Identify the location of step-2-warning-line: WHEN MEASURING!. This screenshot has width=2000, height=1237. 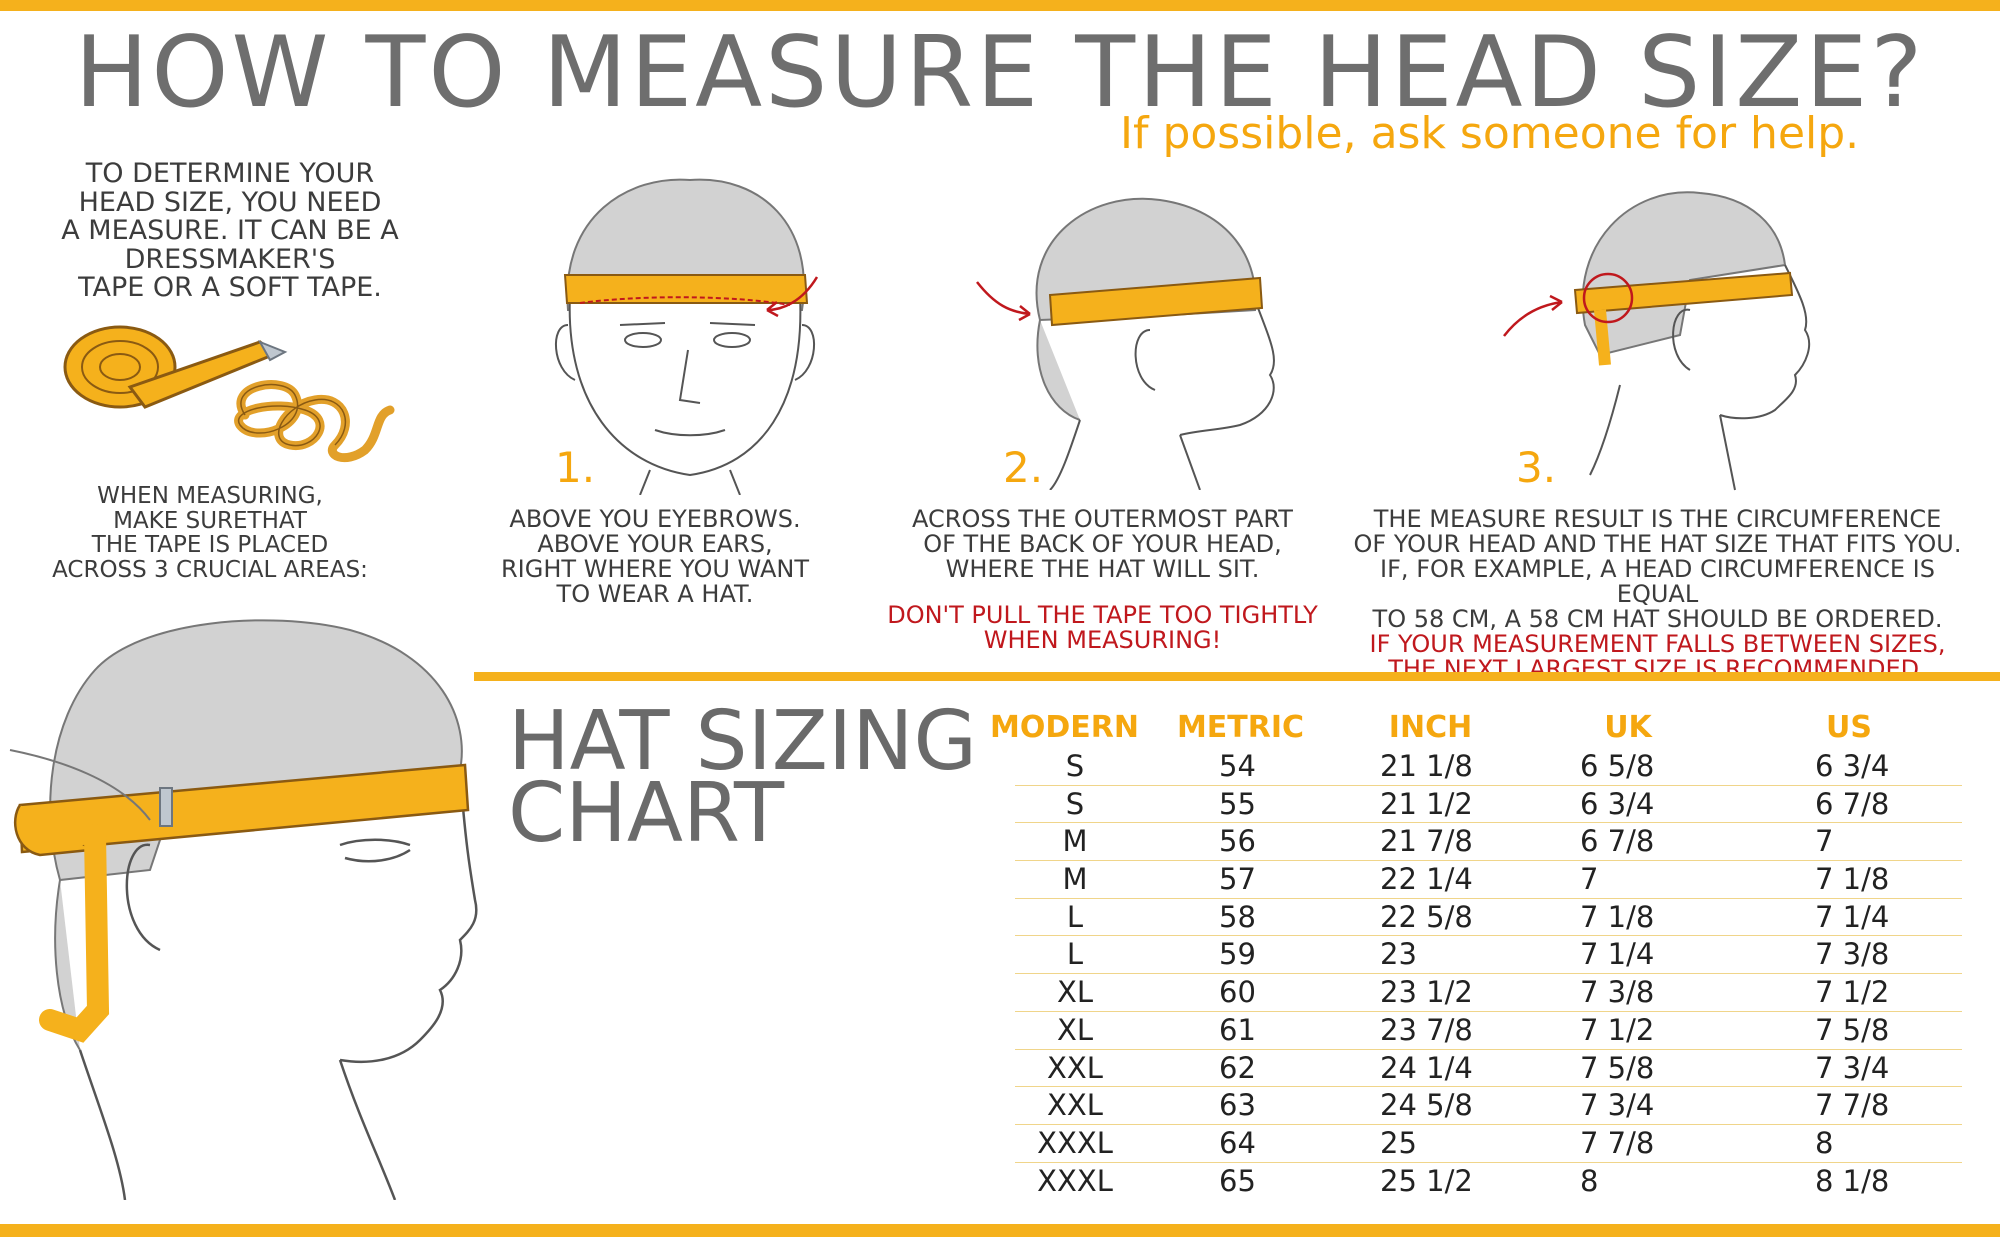
(1102, 640).